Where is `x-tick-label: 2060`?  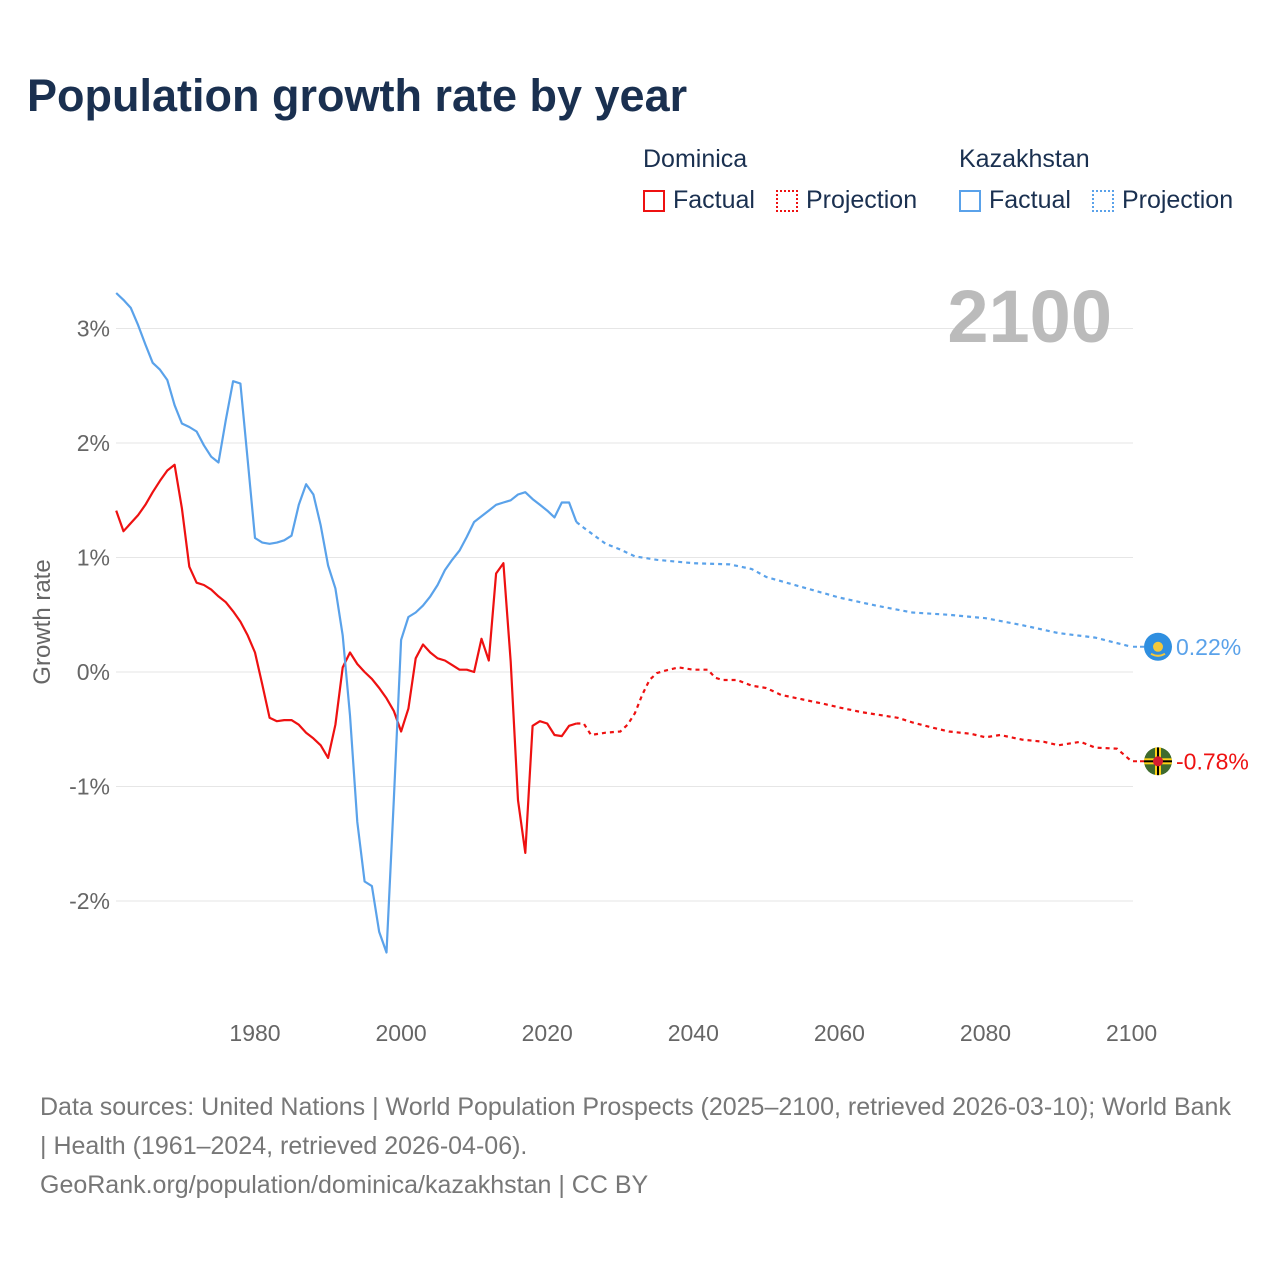
x-tick-label: 2060 is located at coordinates (839, 1033).